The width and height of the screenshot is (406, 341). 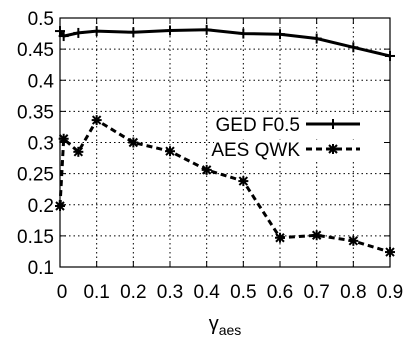 I want to click on x-tick-label: 0.8, so click(x=353, y=292).